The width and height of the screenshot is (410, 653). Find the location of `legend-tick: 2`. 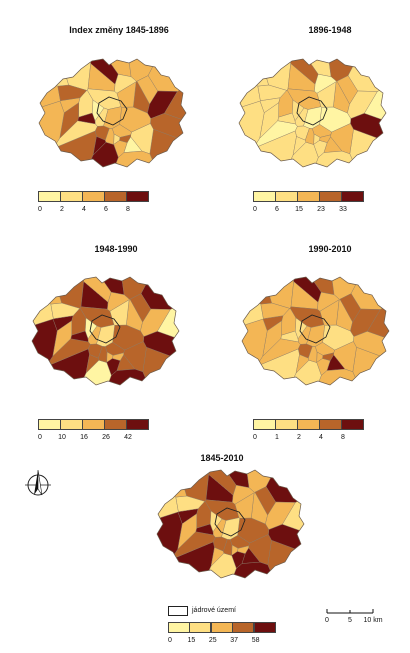

legend-tick: 2 is located at coordinates (62, 209).